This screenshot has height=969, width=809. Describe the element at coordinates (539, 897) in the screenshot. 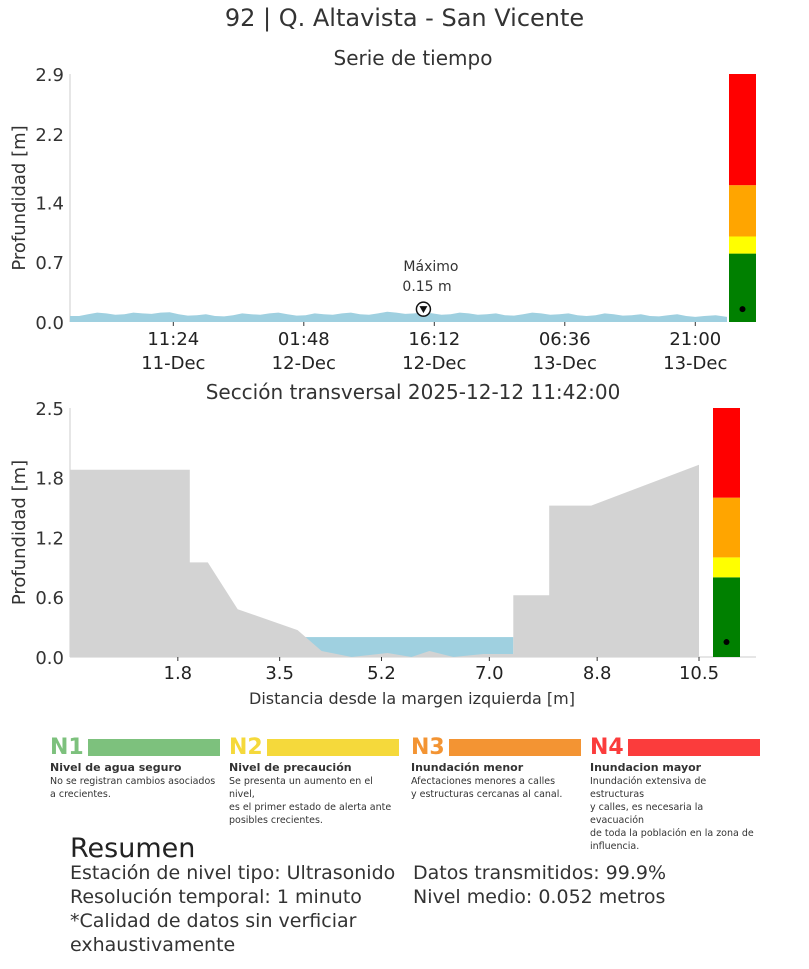

I see `summary-line: Nivel medio: 0.052 metros` at that location.